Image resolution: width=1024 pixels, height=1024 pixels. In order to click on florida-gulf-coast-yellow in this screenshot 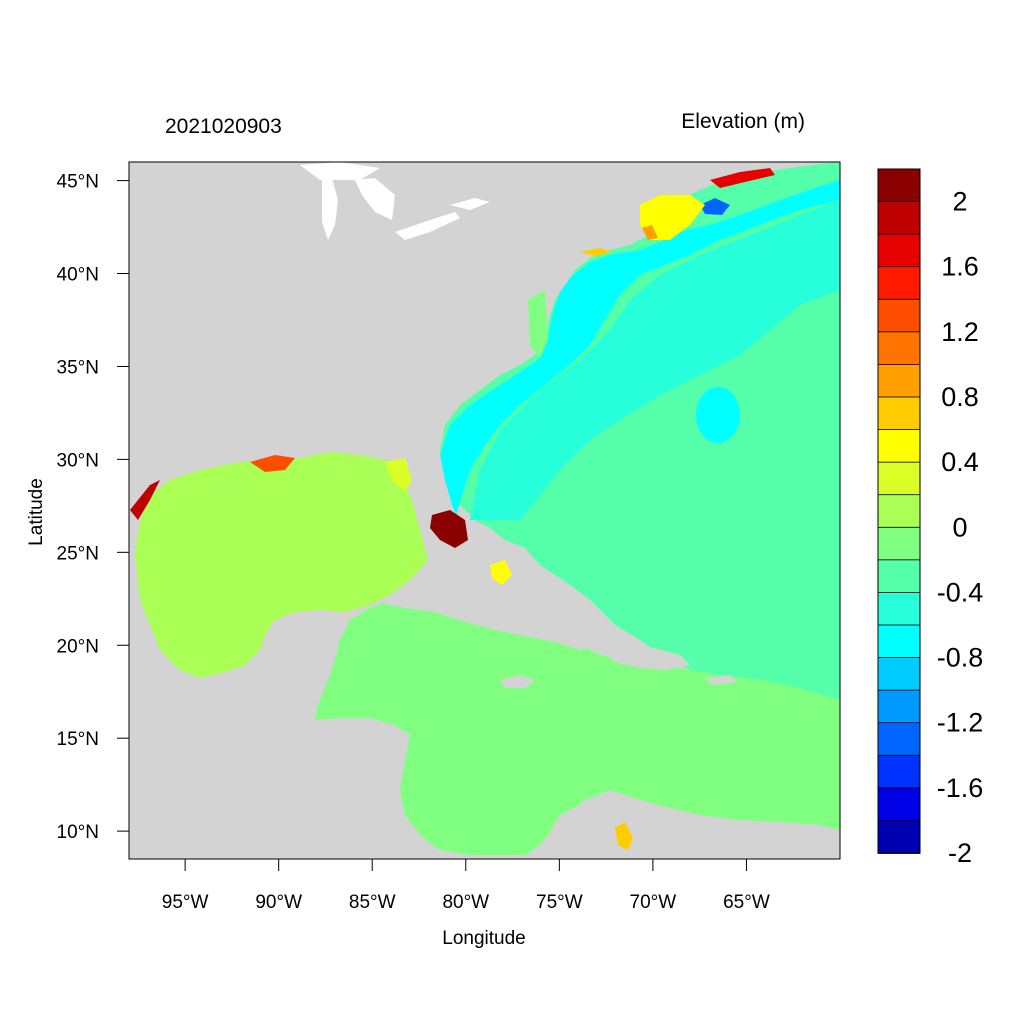, I will do `click(398, 475)`.